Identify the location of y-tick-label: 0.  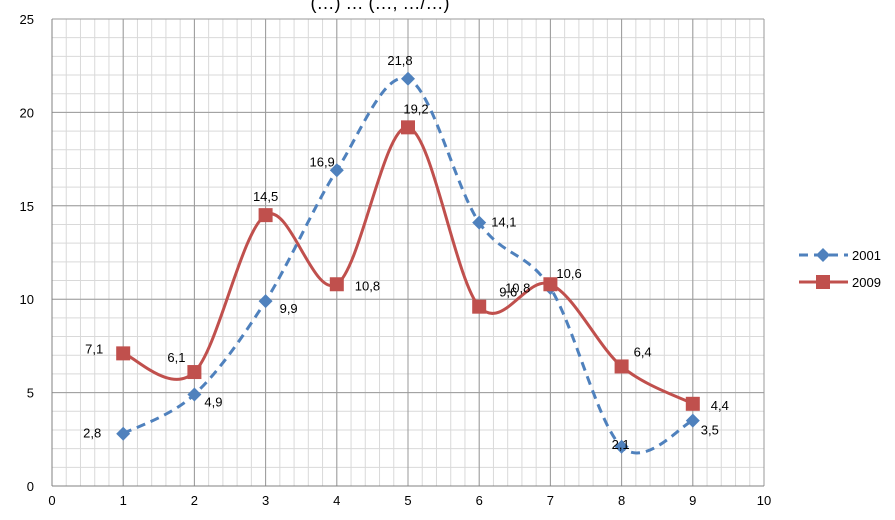
(30, 486).